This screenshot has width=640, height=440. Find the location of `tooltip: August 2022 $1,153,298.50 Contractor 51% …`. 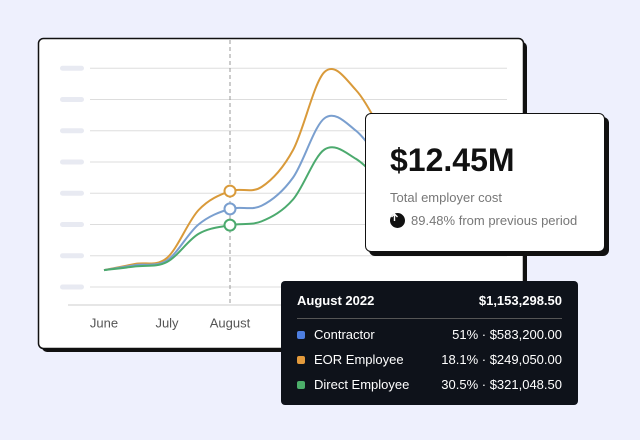

tooltip: August 2022 $1,153,298.50 Contractor 51% … is located at coordinates (429, 343).